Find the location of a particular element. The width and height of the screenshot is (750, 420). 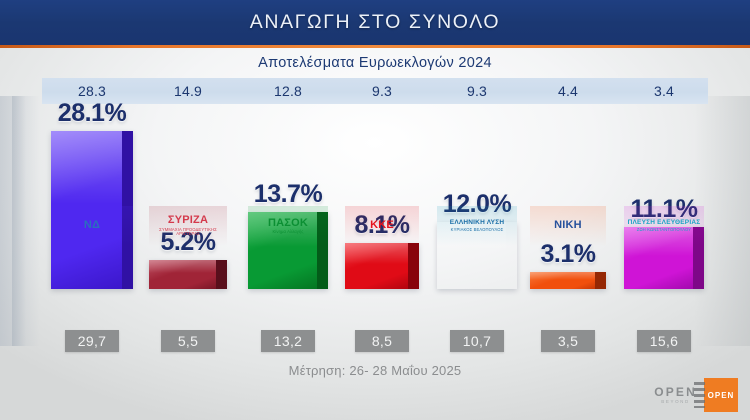

subtitle: Αποτελέσματα Ευρωεκλογών 2024 is located at coordinates (375, 63).